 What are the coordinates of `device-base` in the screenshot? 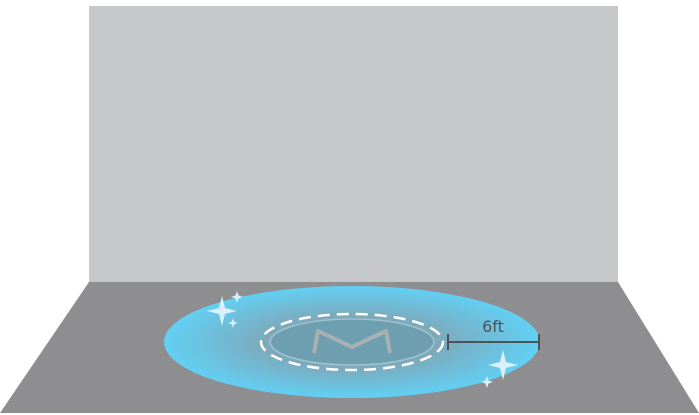 It's located at (352, 342).